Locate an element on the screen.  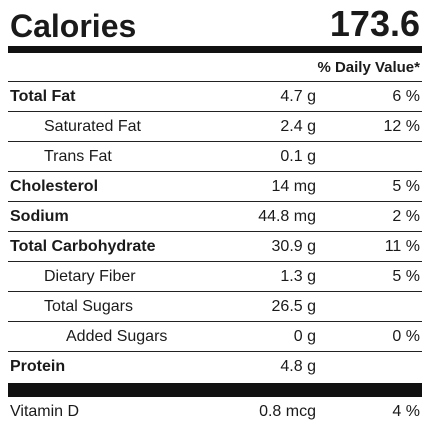
nutrient-row-sodium: Sodium 44.8 mg 2 % is located at coordinates (215, 217).